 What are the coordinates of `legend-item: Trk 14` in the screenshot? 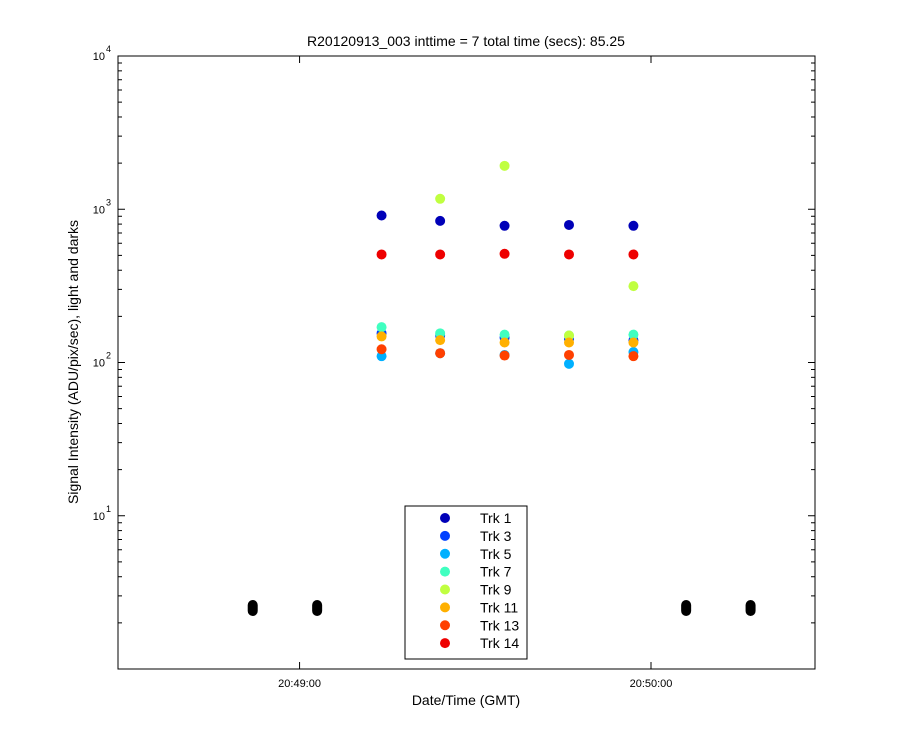 It's located at (479, 643).